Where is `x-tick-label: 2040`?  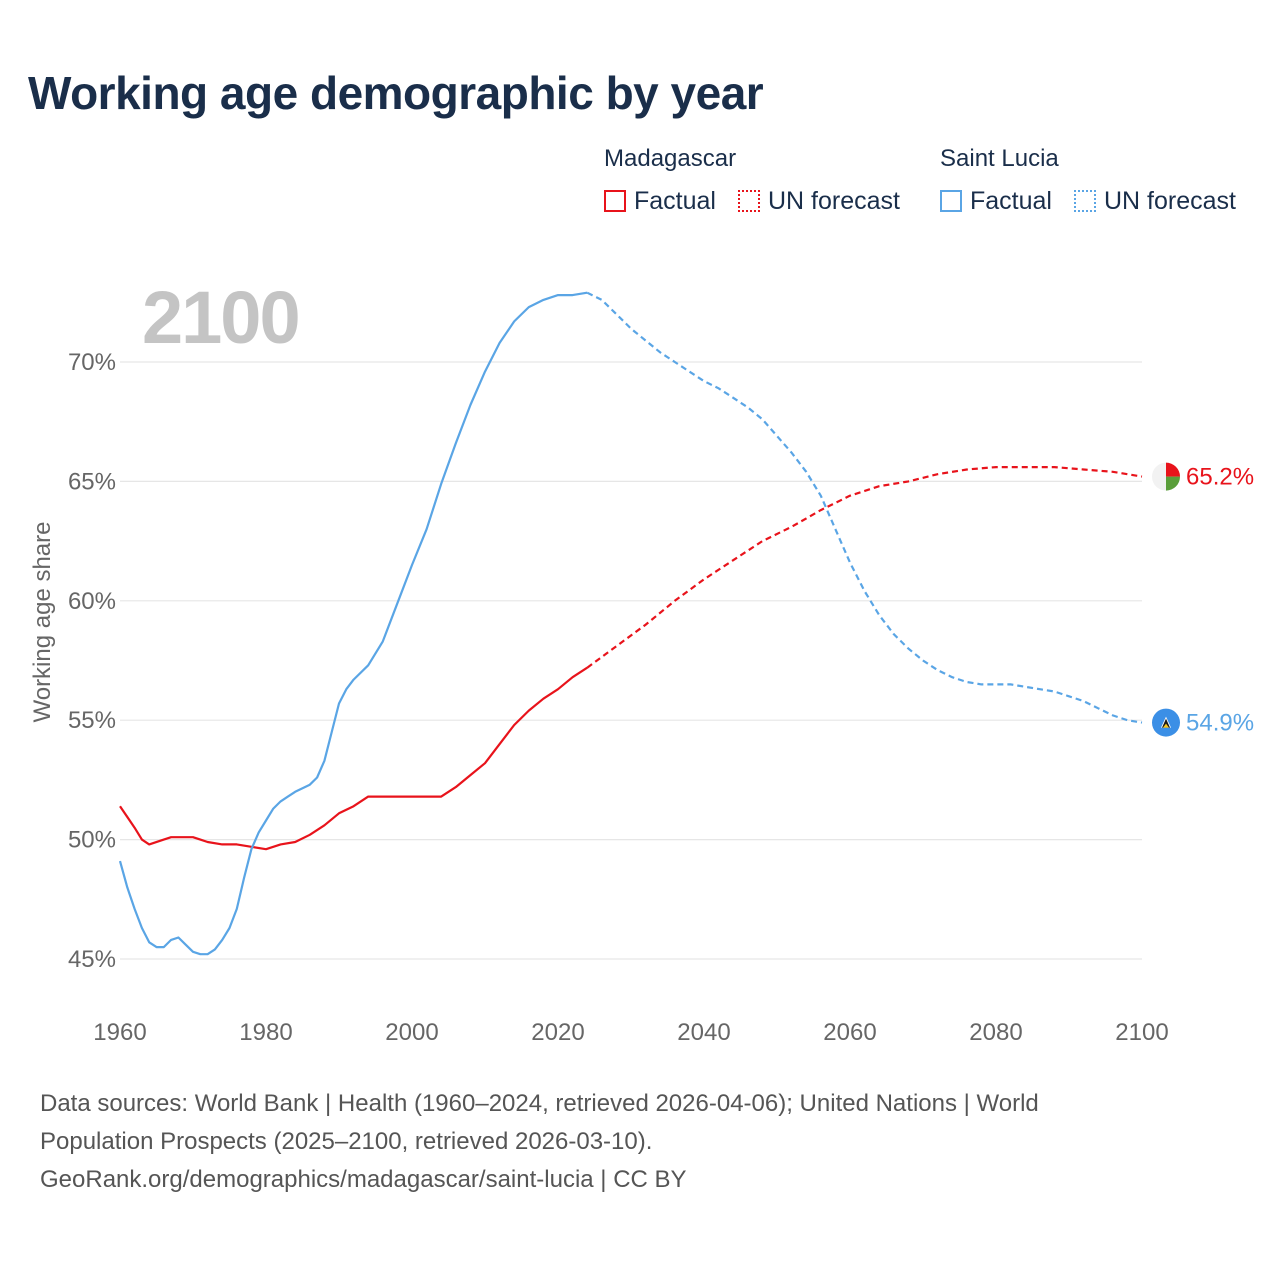 x-tick-label: 2040 is located at coordinates (703, 1032).